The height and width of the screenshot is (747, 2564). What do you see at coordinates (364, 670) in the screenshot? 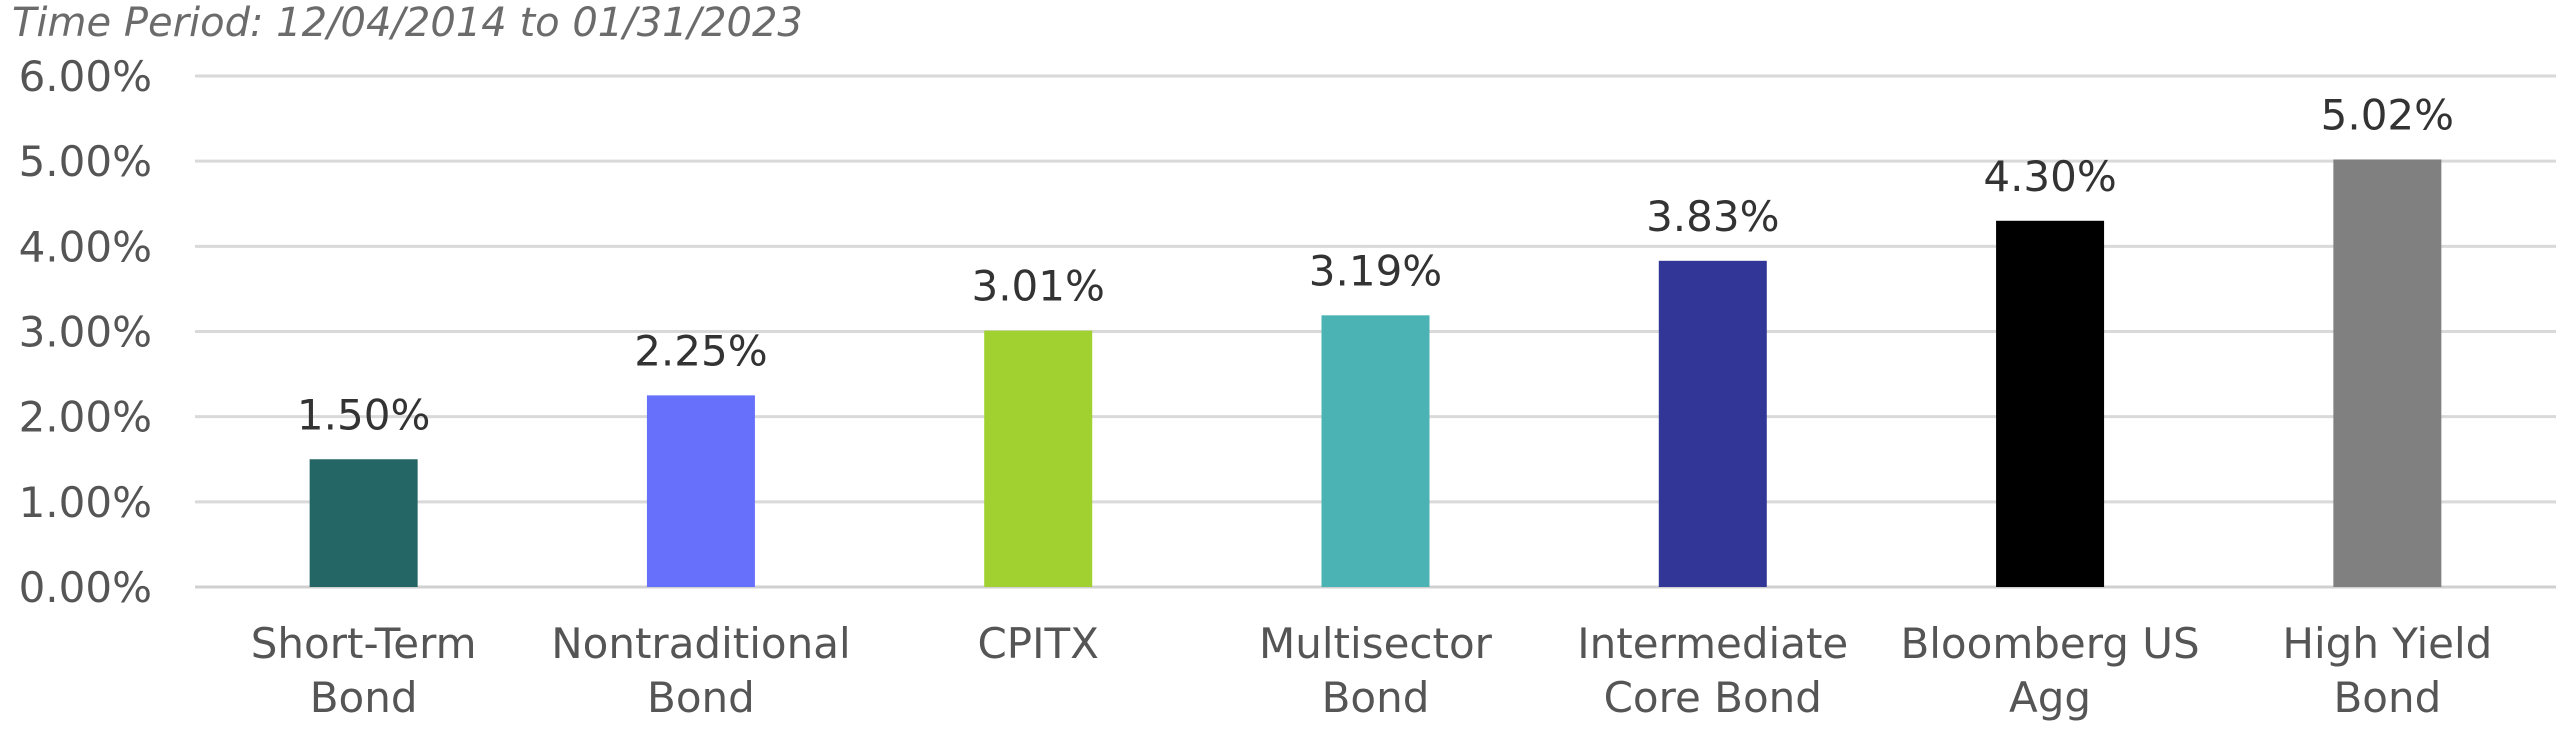
I see `x-tick-label: Short-Term Bond` at bounding box center [364, 670].